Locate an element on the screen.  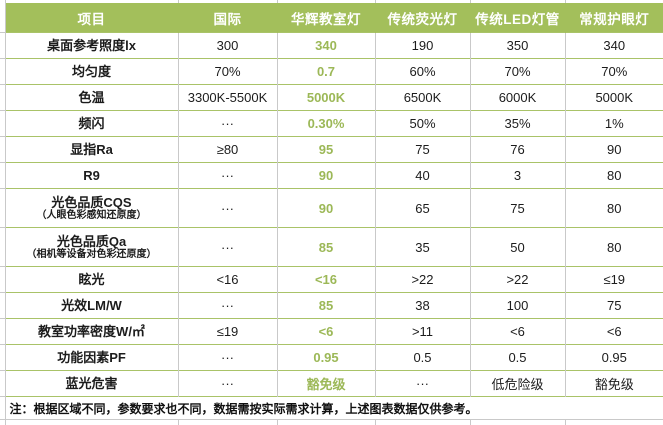
column-header-item: 项目 is located at coordinates (91, 18).